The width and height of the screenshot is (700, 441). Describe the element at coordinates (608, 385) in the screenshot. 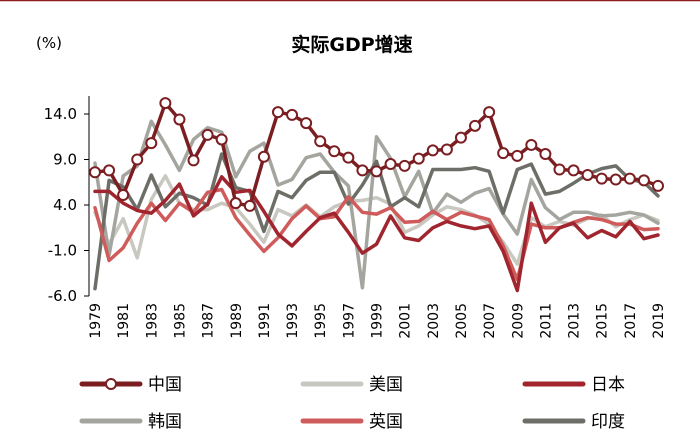

I see `legend-label-3: 日本` at that location.